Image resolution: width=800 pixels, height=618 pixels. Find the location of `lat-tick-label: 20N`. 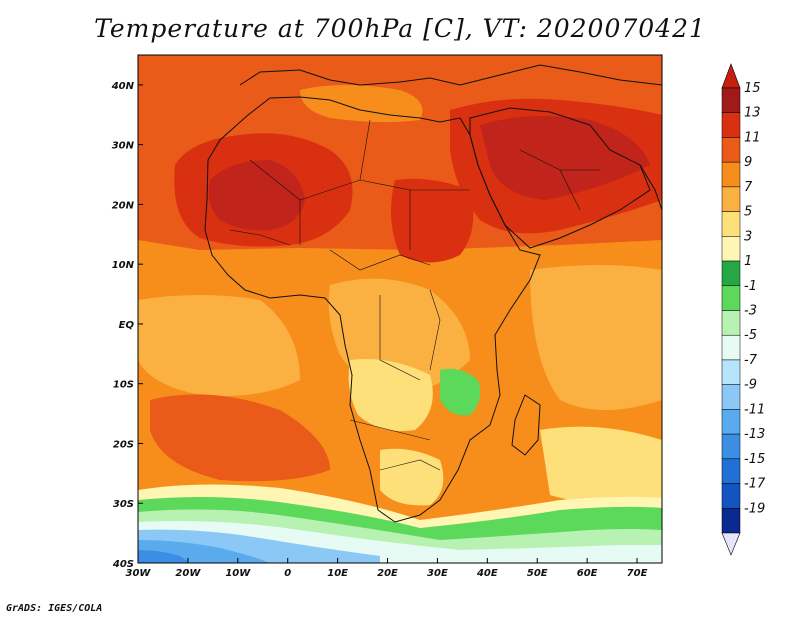

lat-tick-label: 20N is located at coordinates (123, 205).